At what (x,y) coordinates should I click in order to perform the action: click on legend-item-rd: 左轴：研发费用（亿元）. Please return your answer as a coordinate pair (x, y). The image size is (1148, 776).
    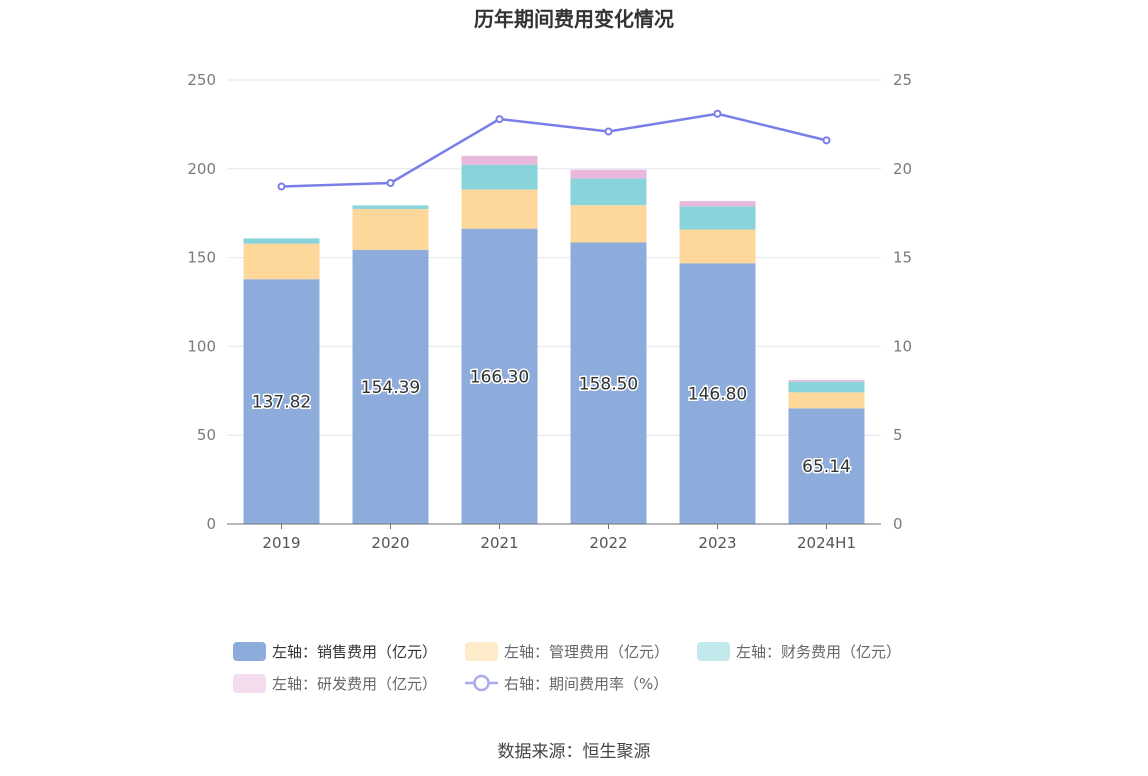
    Looking at the image, I should click on (335, 683).